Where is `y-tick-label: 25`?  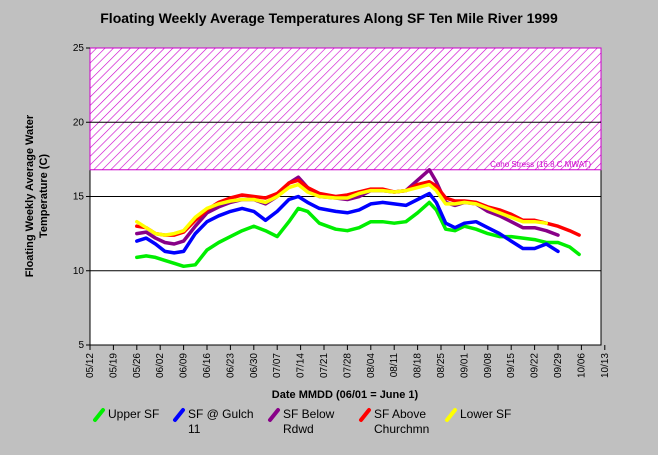 y-tick-label: 25 is located at coordinates (79, 48).